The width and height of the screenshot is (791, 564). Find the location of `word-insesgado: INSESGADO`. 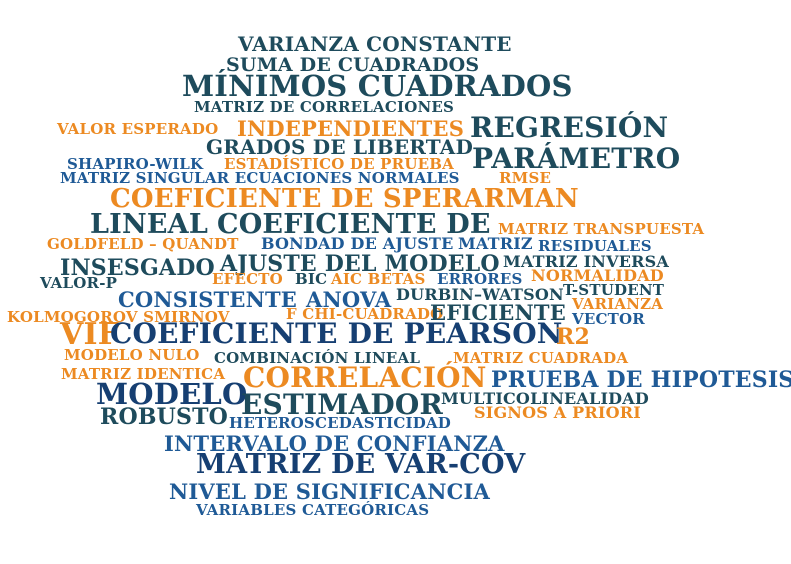

word-insesgado: INSESGADO is located at coordinates (137, 268).